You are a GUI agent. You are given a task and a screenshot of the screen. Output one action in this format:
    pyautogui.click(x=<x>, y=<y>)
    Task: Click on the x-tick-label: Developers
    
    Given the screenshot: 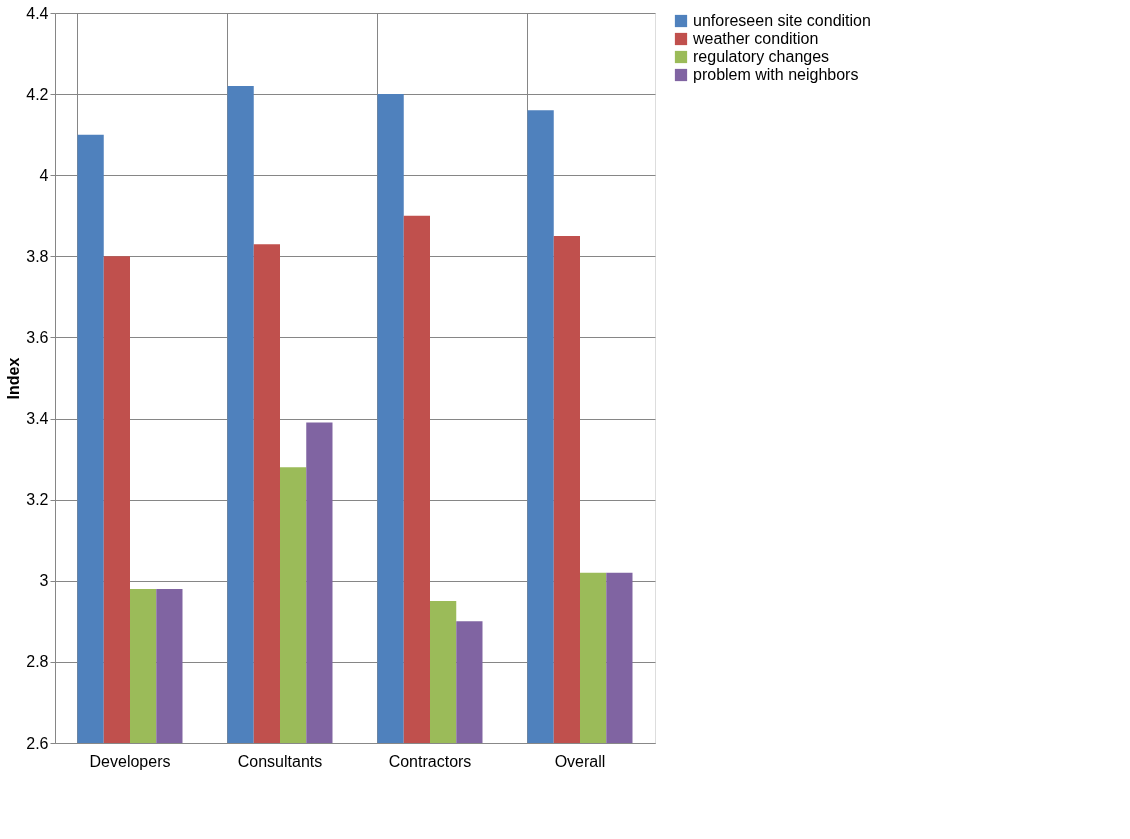 What is the action you would take?
    pyautogui.click(x=130, y=761)
    